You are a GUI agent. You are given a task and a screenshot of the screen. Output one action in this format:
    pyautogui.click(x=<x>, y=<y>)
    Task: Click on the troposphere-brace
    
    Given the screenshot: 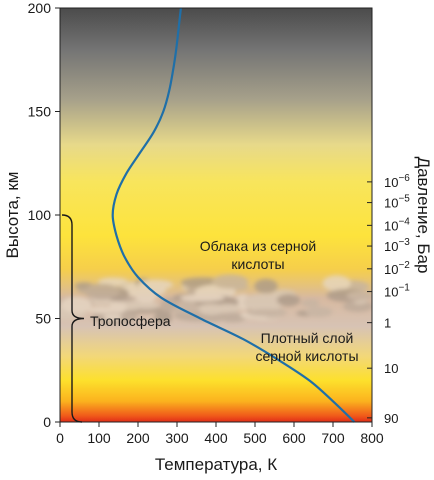 What is the action you would take?
    pyautogui.click(x=73, y=318)
    